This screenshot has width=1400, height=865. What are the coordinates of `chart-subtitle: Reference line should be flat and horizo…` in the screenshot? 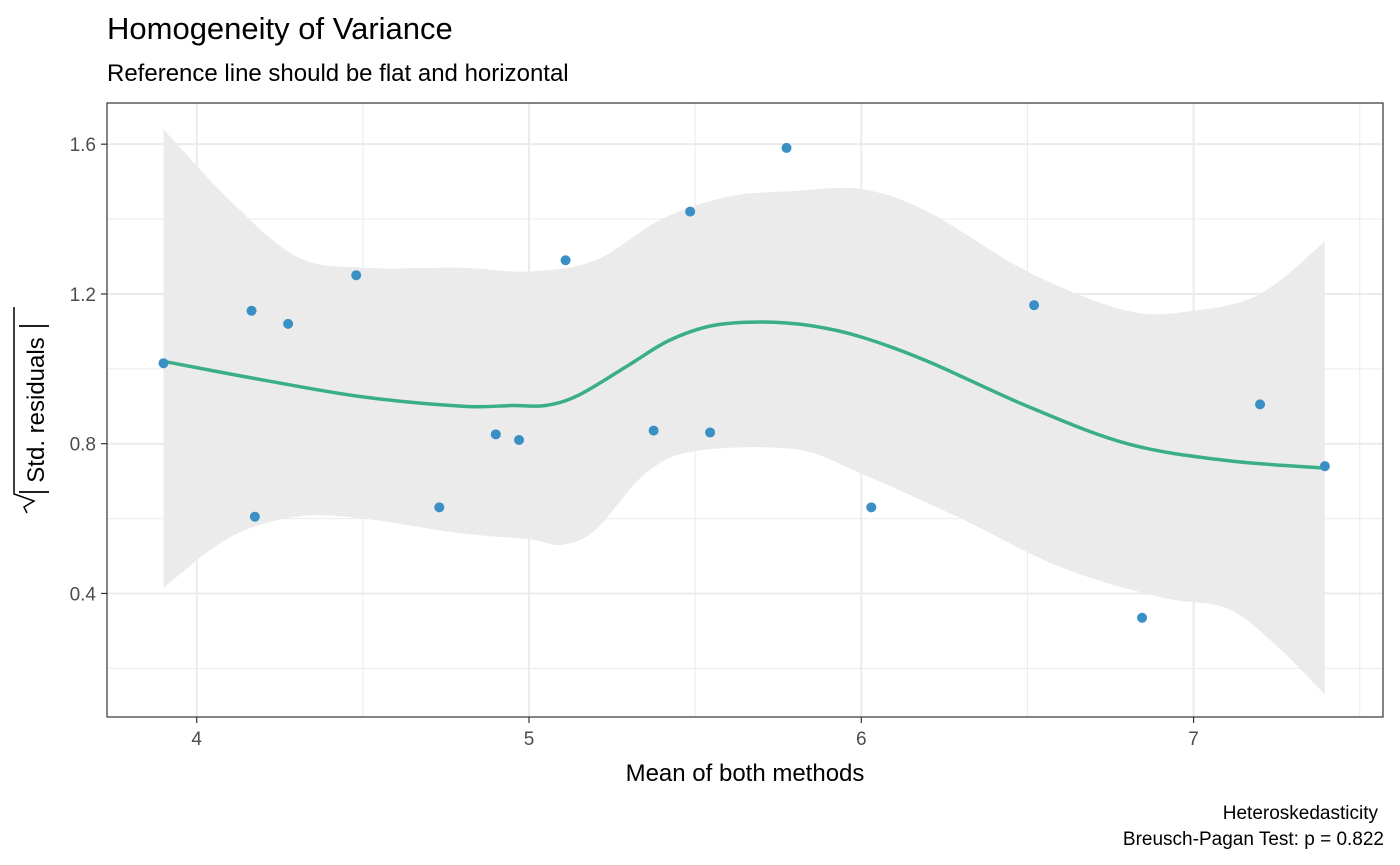 It's located at (338, 73).